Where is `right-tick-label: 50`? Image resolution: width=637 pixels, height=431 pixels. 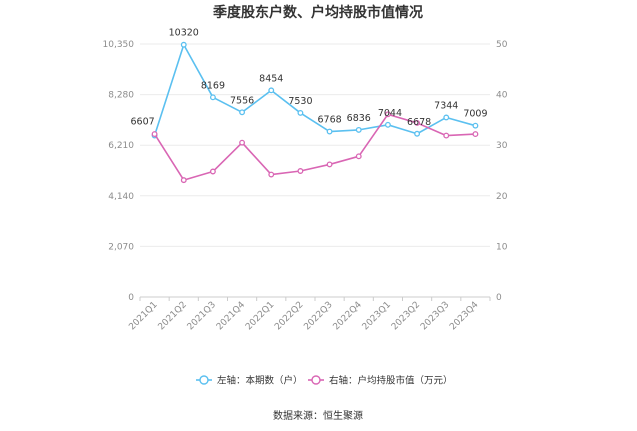 right-tick-label: 50 is located at coordinates (502, 45).